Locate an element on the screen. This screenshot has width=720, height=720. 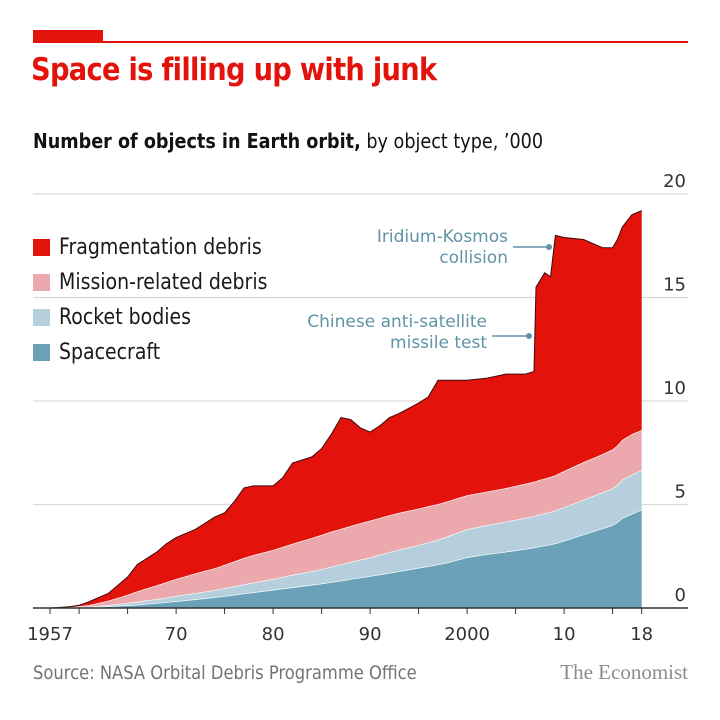
legend-item-mission: Mission-related debris is located at coordinates (167, 282).